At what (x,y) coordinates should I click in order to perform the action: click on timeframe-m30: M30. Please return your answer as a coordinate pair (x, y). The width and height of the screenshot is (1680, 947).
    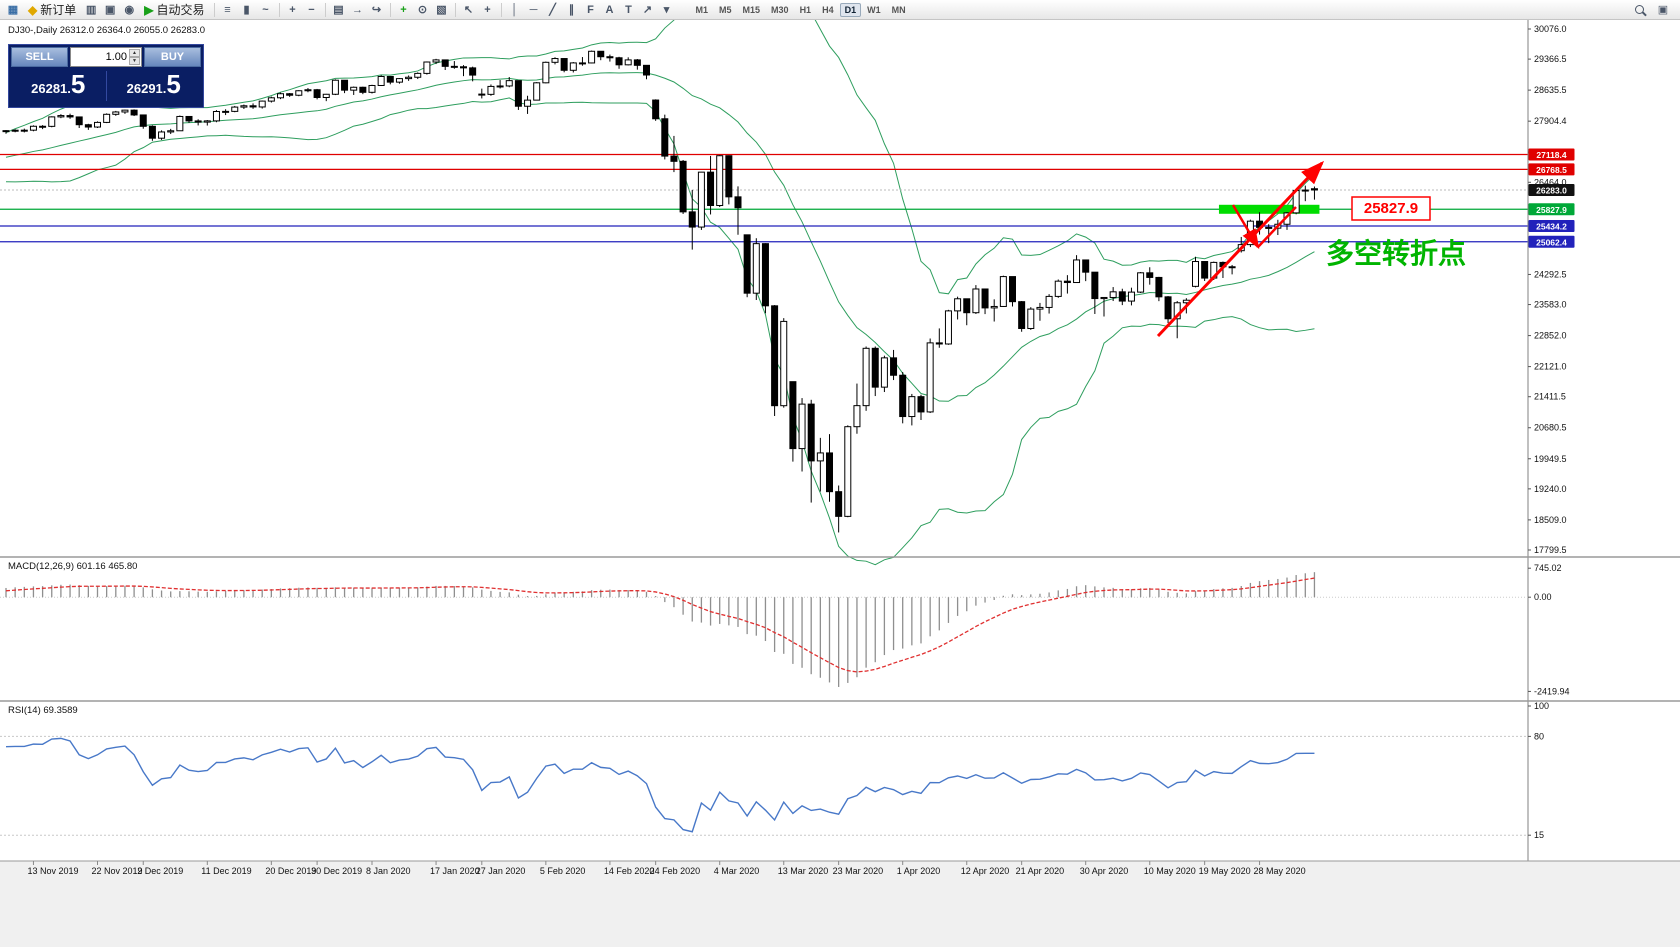
    Looking at the image, I should click on (780, 9).